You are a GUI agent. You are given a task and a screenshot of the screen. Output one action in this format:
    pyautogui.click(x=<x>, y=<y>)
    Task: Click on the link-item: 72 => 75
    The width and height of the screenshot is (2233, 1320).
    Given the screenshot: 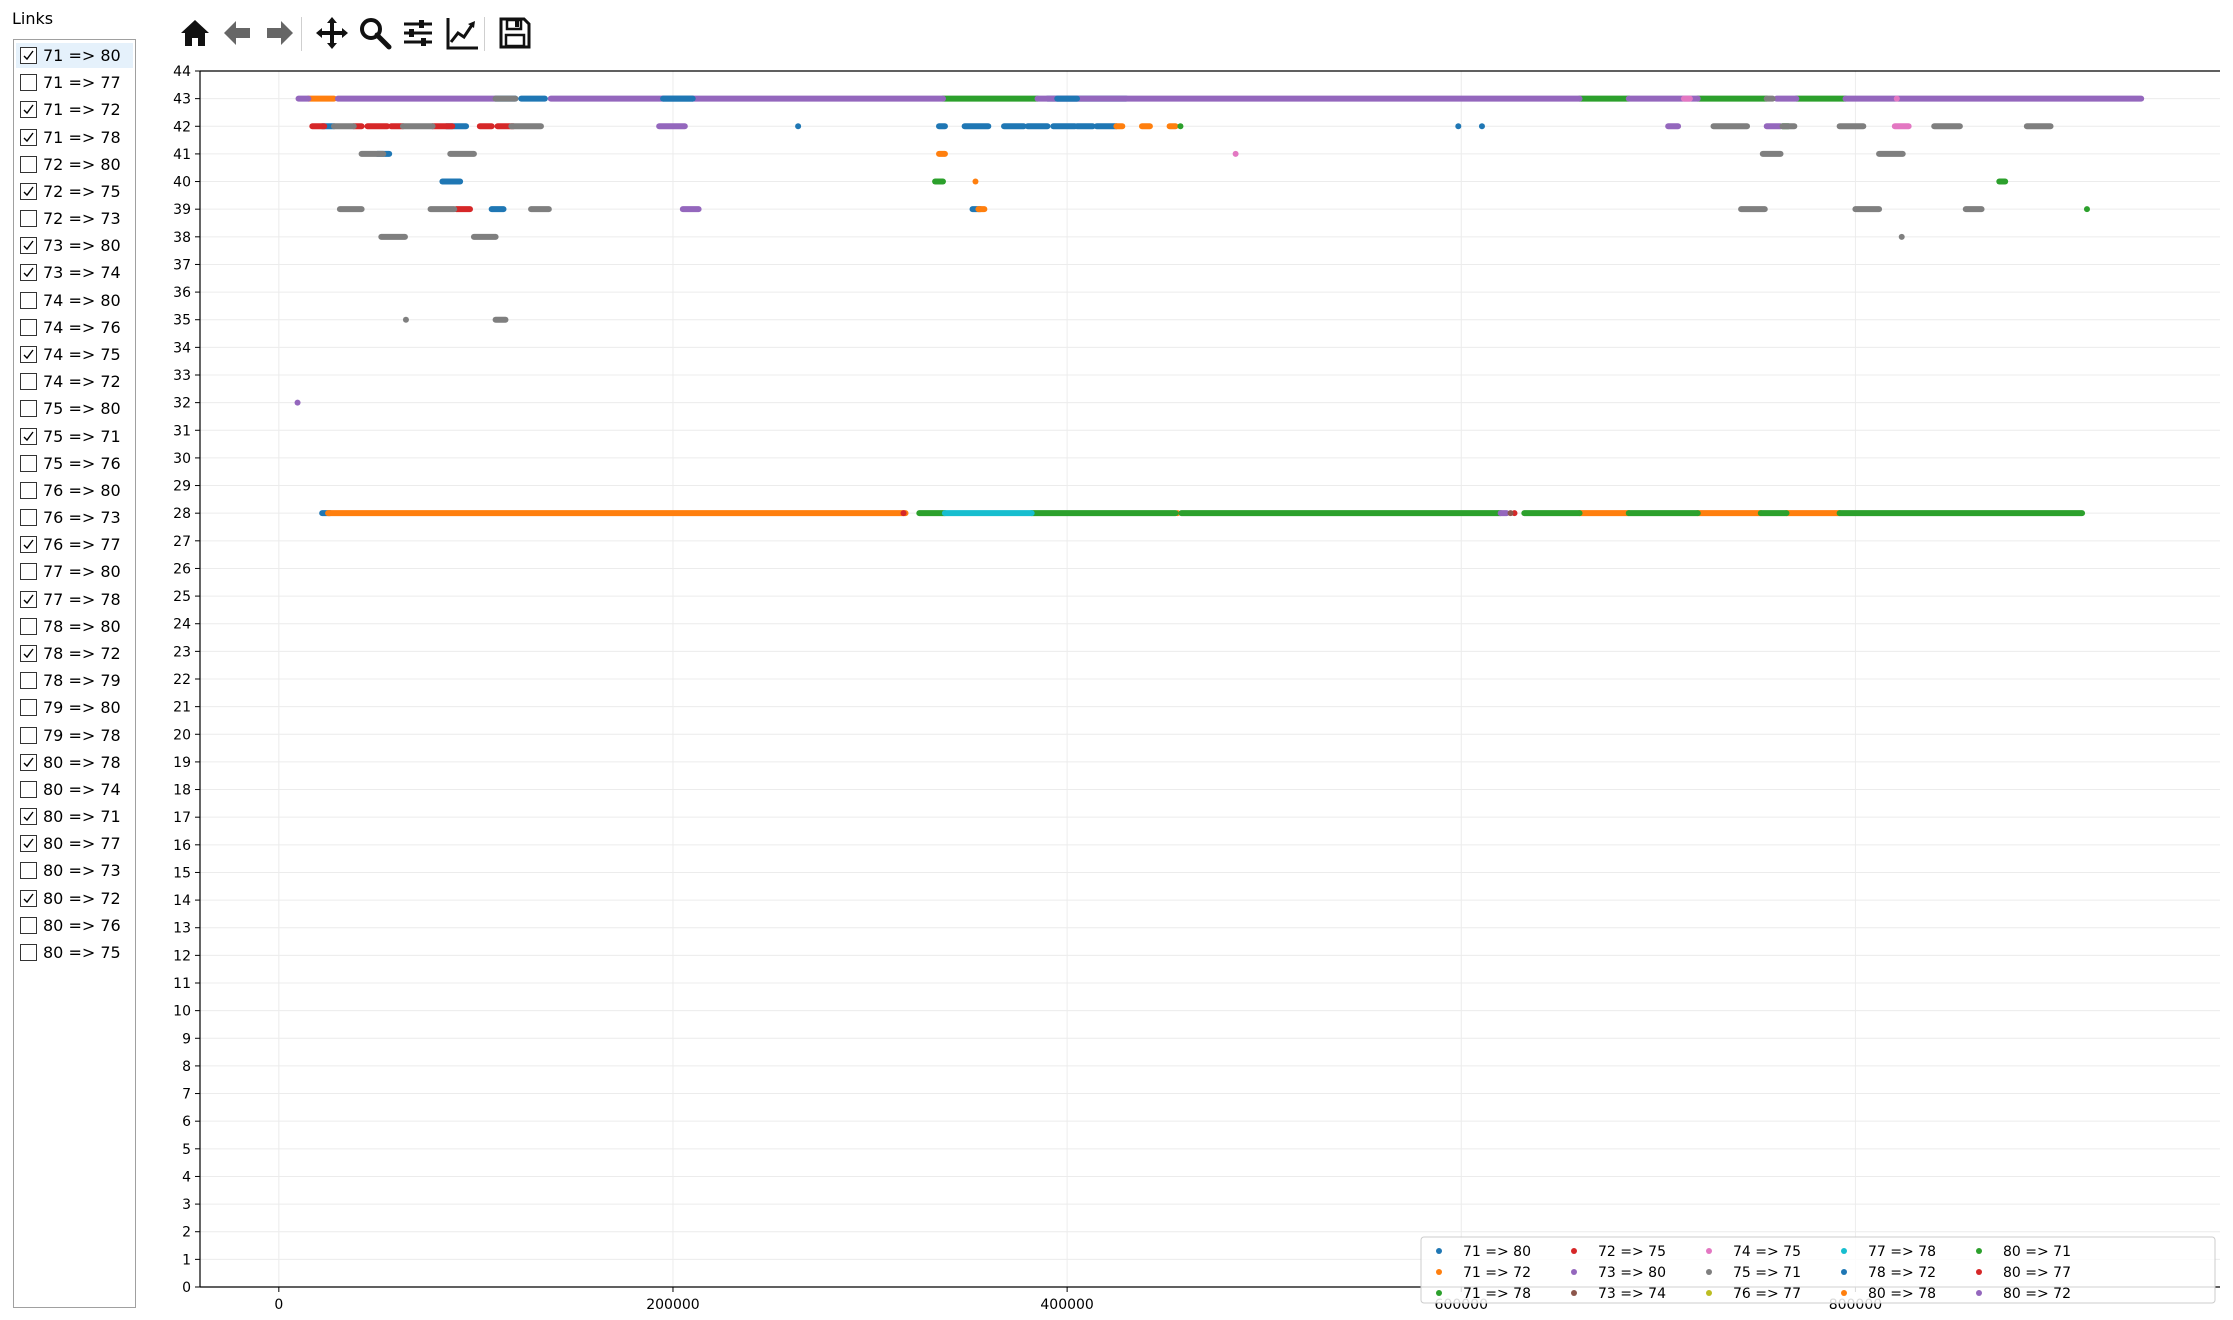 What is the action you would take?
    pyautogui.click(x=74, y=191)
    